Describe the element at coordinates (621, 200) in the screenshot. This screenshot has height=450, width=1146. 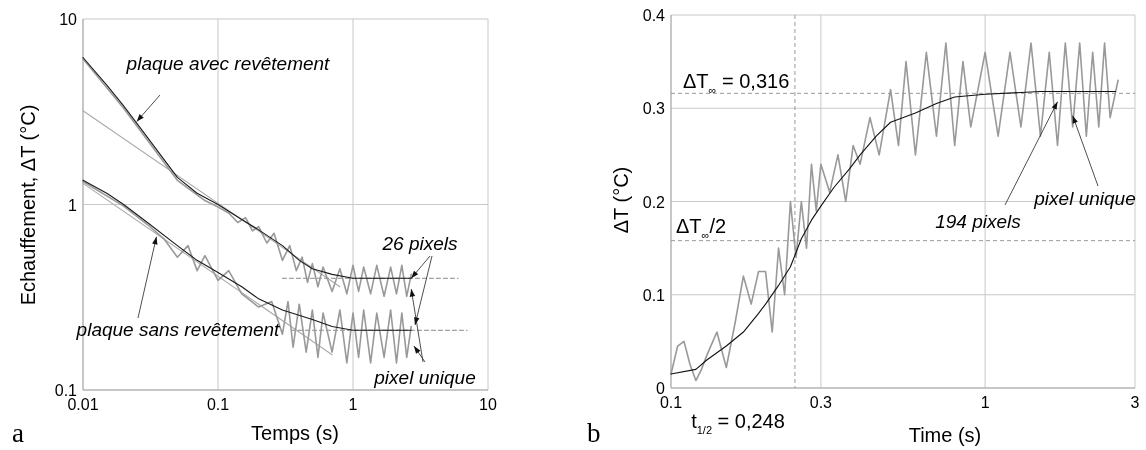
I see `y-axis-title: ΔT (°C)` at that location.